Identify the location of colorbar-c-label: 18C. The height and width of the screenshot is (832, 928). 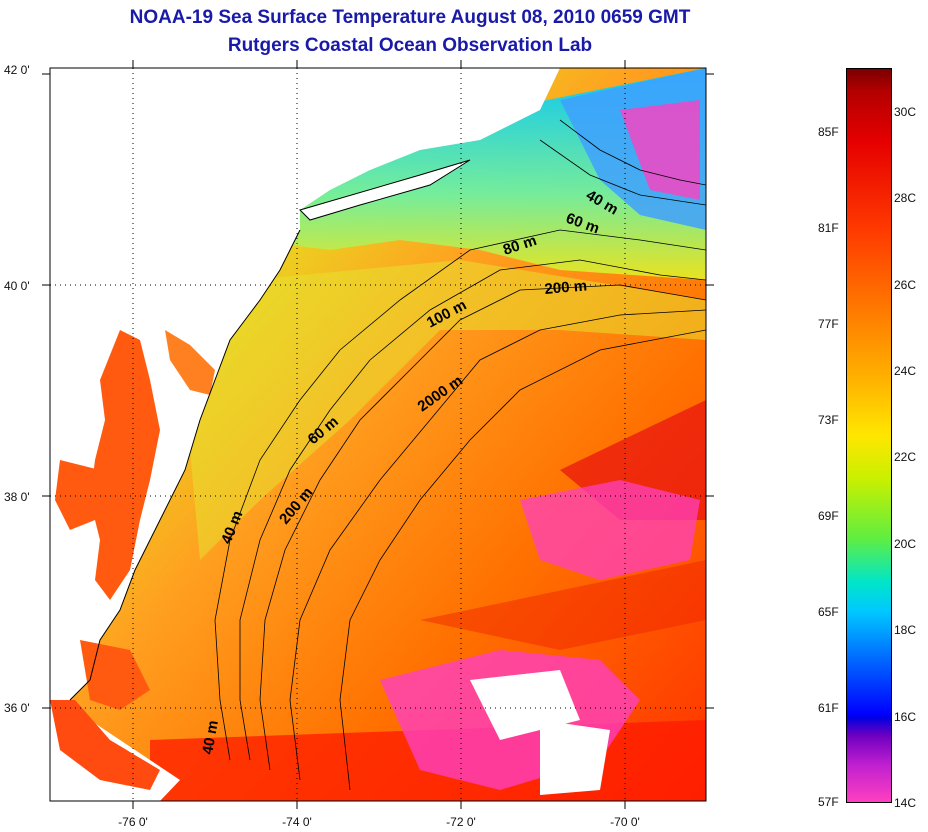
(905, 630).